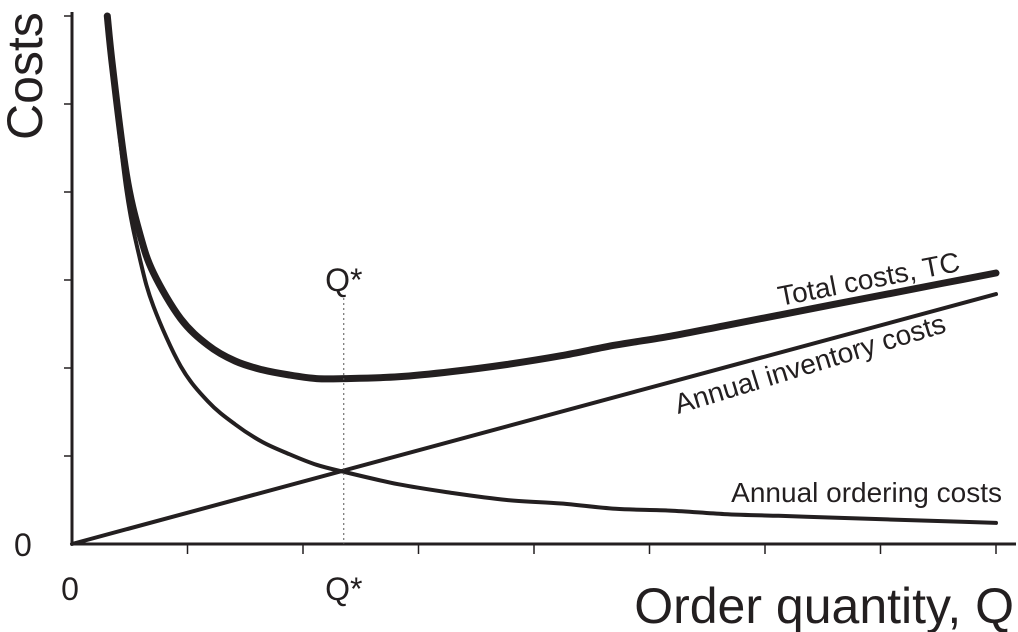 The image size is (1018, 632). I want to click on x-origin-label: 0, so click(70, 589).